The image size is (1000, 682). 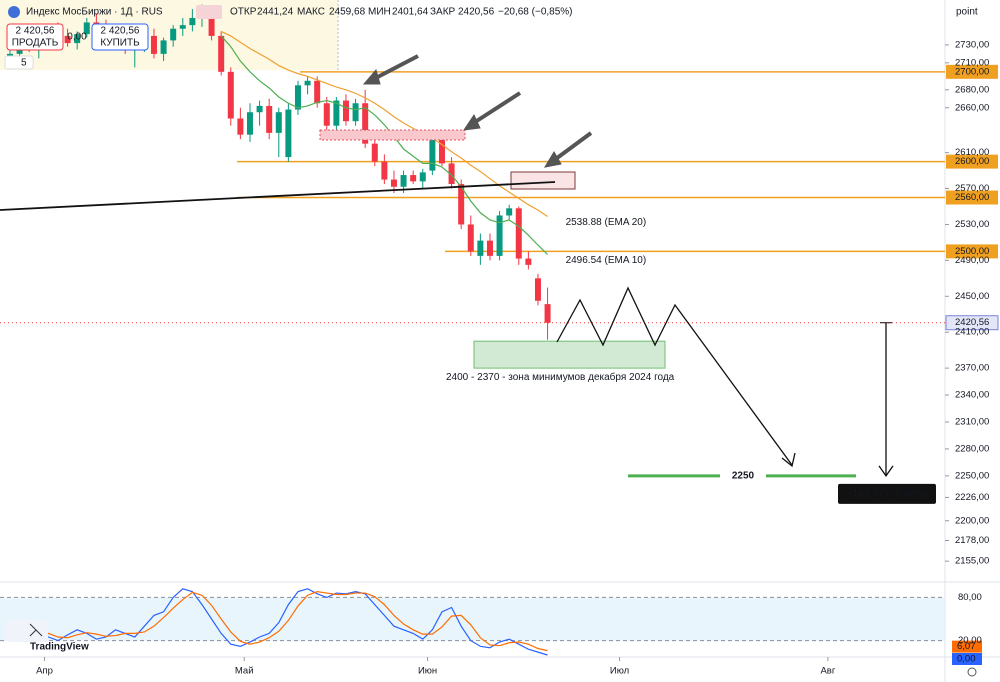 I want to click on last-price-box, so click(x=972, y=323).